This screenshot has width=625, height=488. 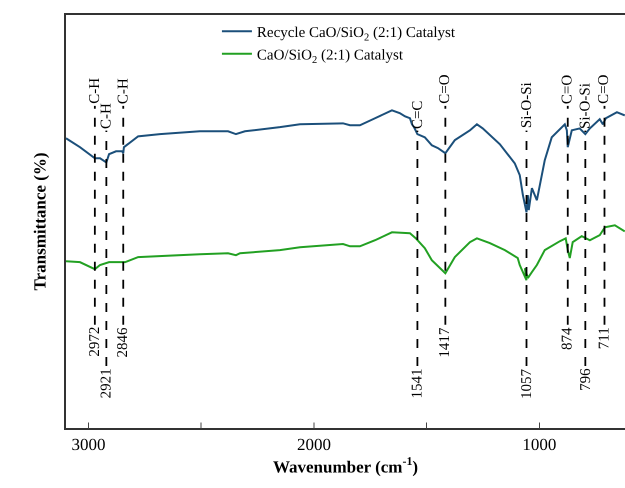 I want to click on annotation: 2972, so click(x=95, y=341).